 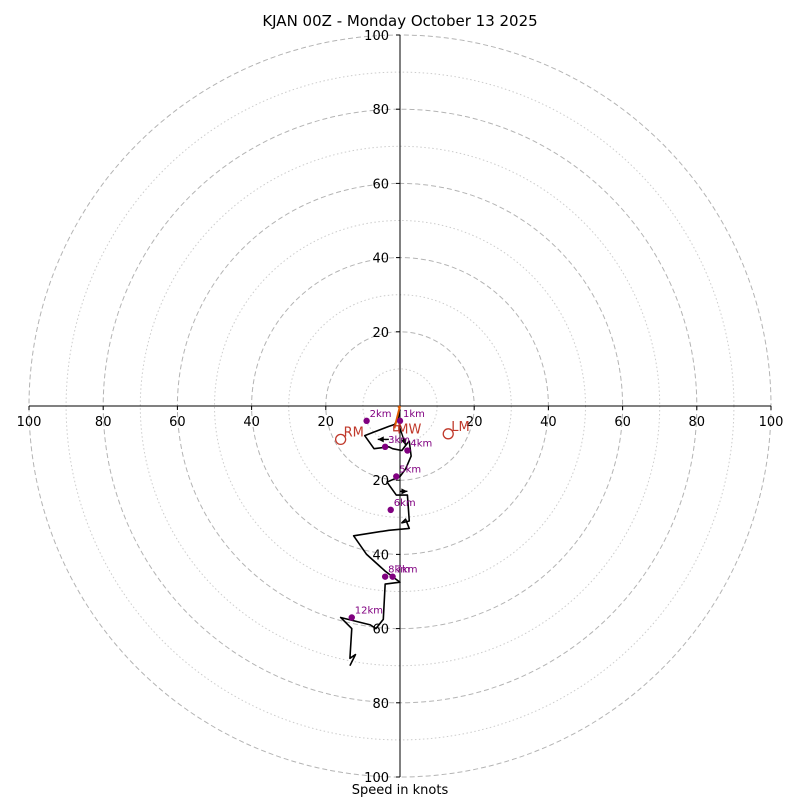 What do you see at coordinates (390, 510) in the screenshot?
I see `height-marker-6km` at bounding box center [390, 510].